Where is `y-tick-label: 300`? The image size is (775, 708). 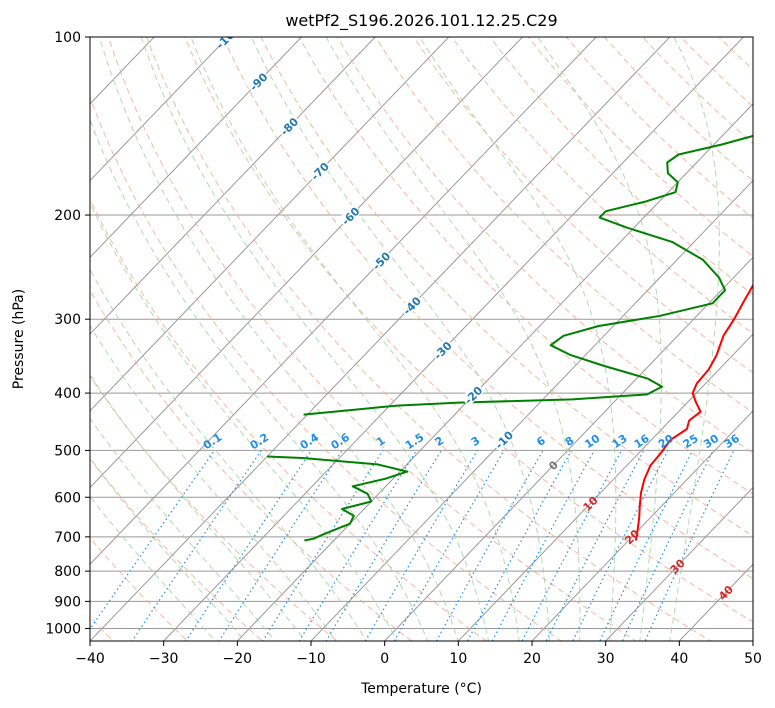 y-tick-label: 300 is located at coordinates (67, 320).